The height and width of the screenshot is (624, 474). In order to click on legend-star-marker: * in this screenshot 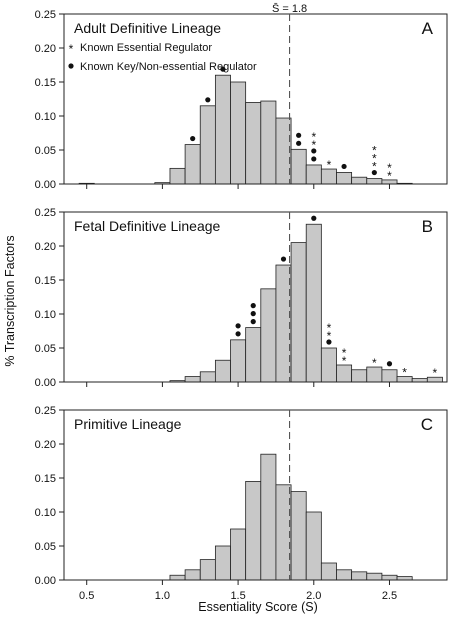, I will do `click(71, 49)`.